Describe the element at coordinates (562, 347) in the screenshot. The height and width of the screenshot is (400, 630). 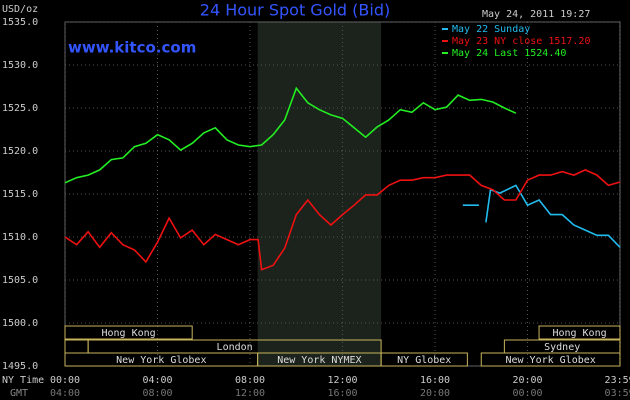
I see `session-label: Sydney` at that location.